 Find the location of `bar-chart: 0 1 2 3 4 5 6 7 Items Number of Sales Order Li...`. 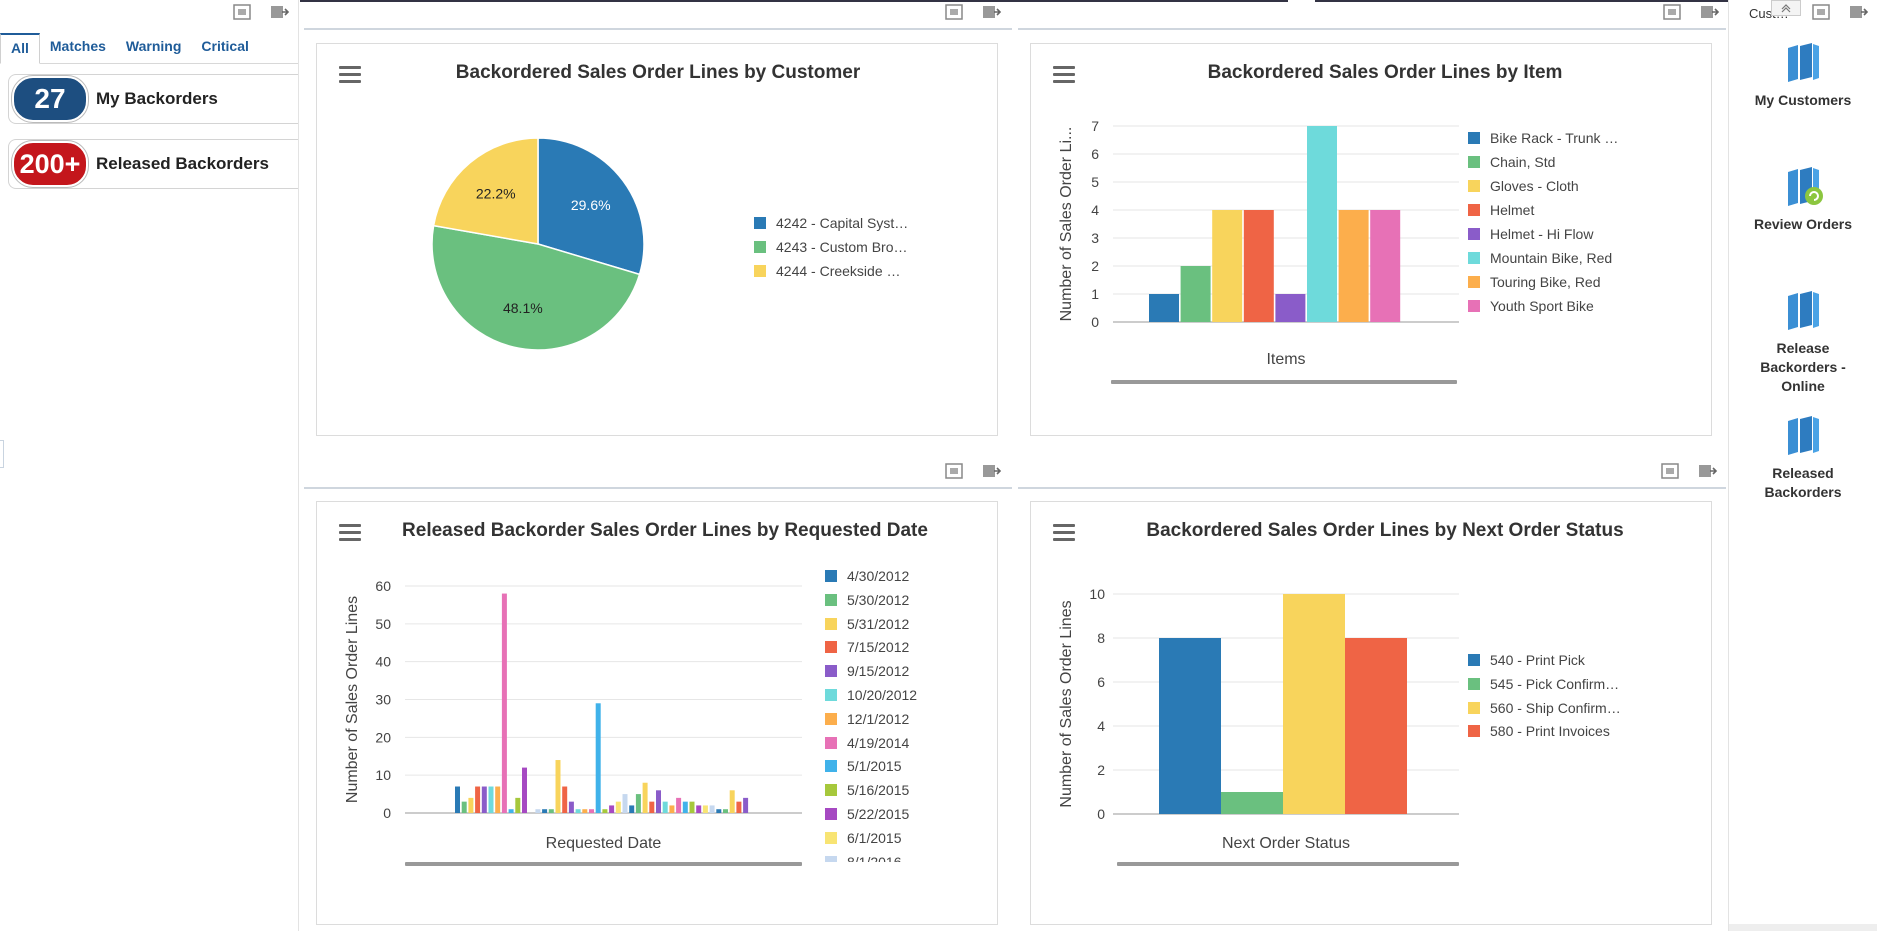

bar-chart: 0 1 2 3 4 5 6 7 Items Number of Sales Order Li... is located at coordinates (1258, 251).